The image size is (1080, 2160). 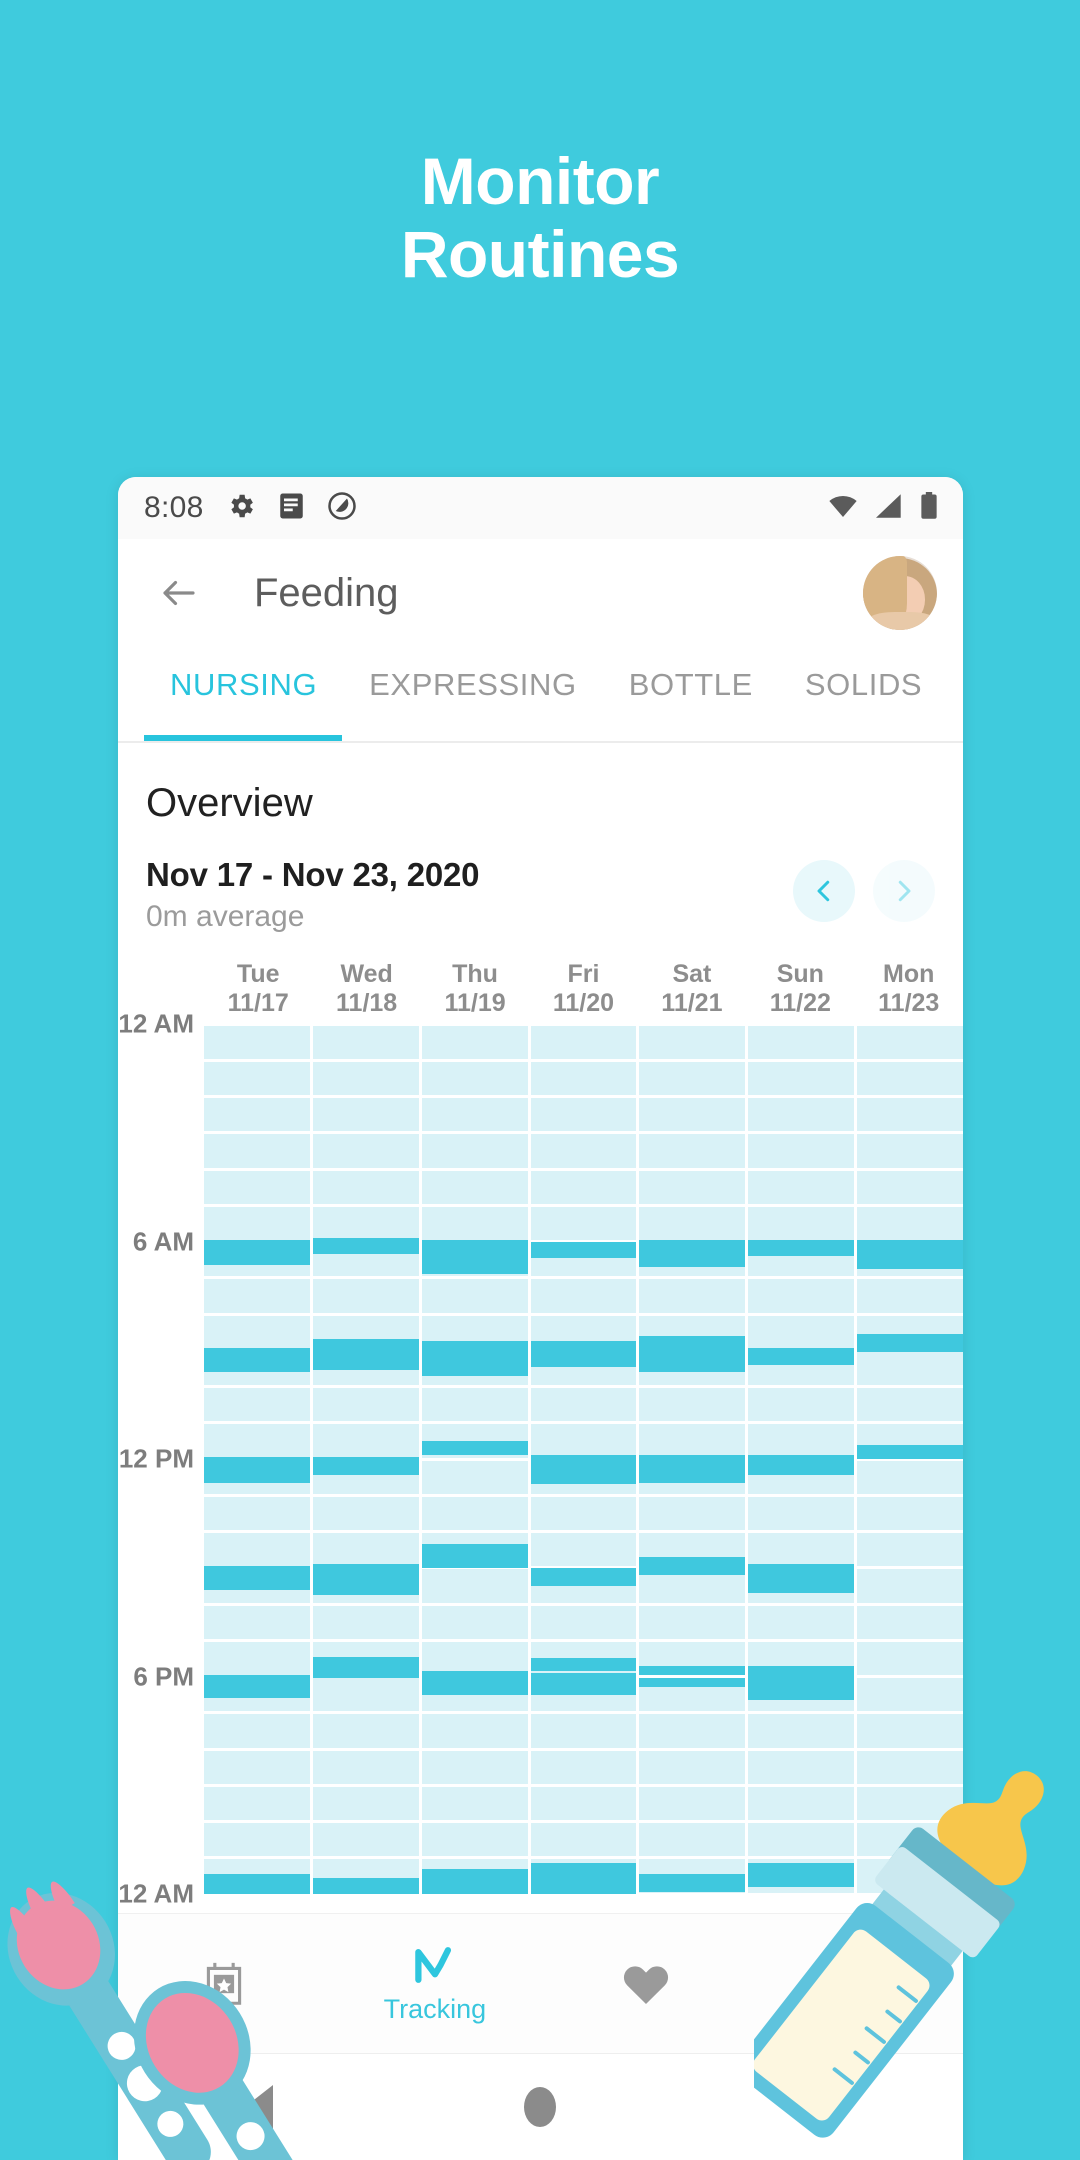 What do you see at coordinates (179, 593) in the screenshot?
I see `back-button` at bounding box center [179, 593].